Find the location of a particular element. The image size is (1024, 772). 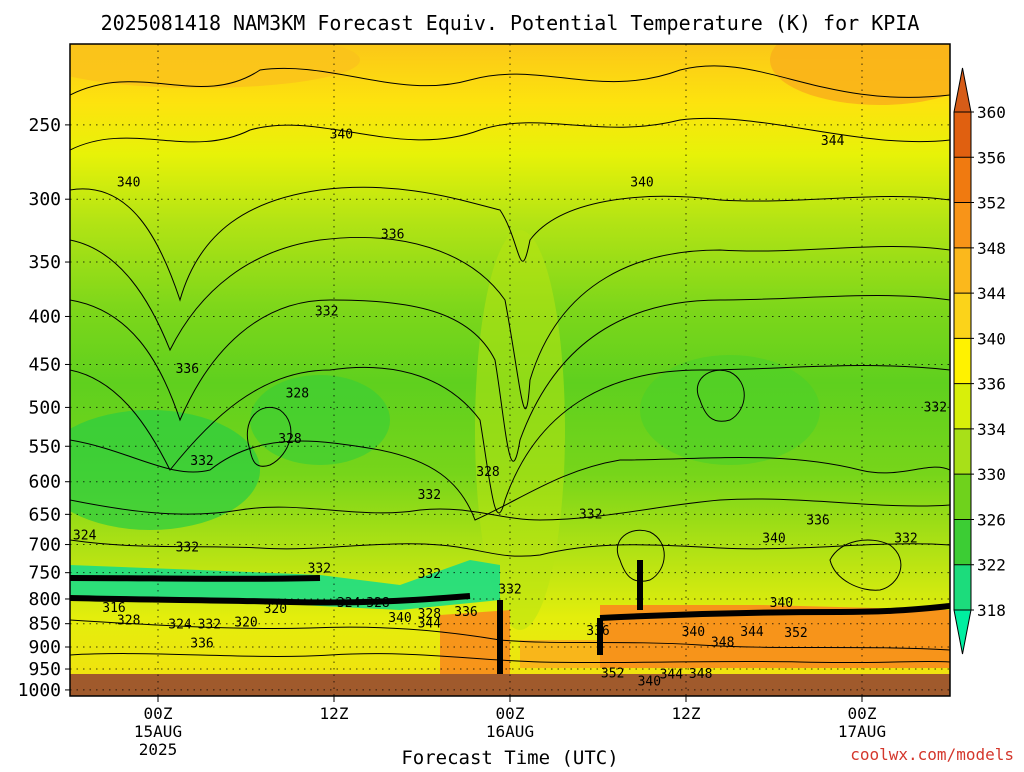

colorbar-label: 322 is located at coordinates (991, 565).